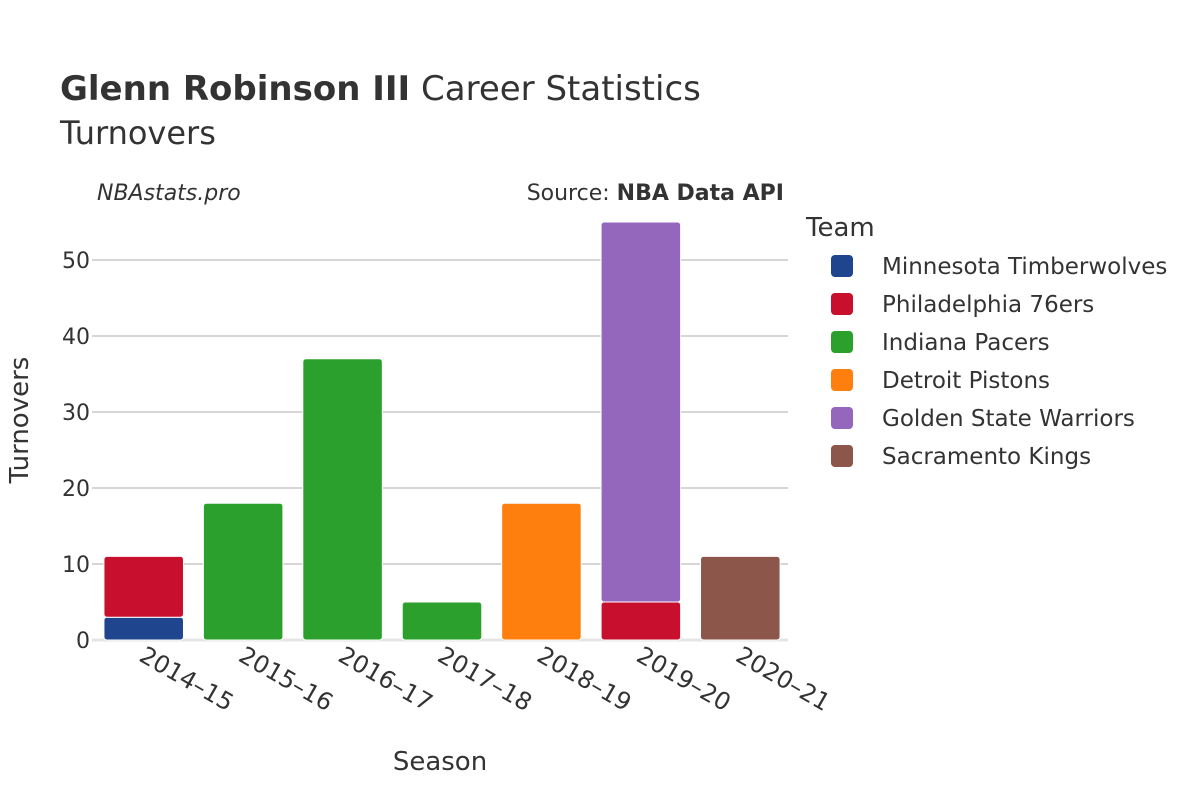  Describe the element at coordinates (641, 621) in the screenshot. I see `bar-philadelphia-76ers-2019–20` at that location.